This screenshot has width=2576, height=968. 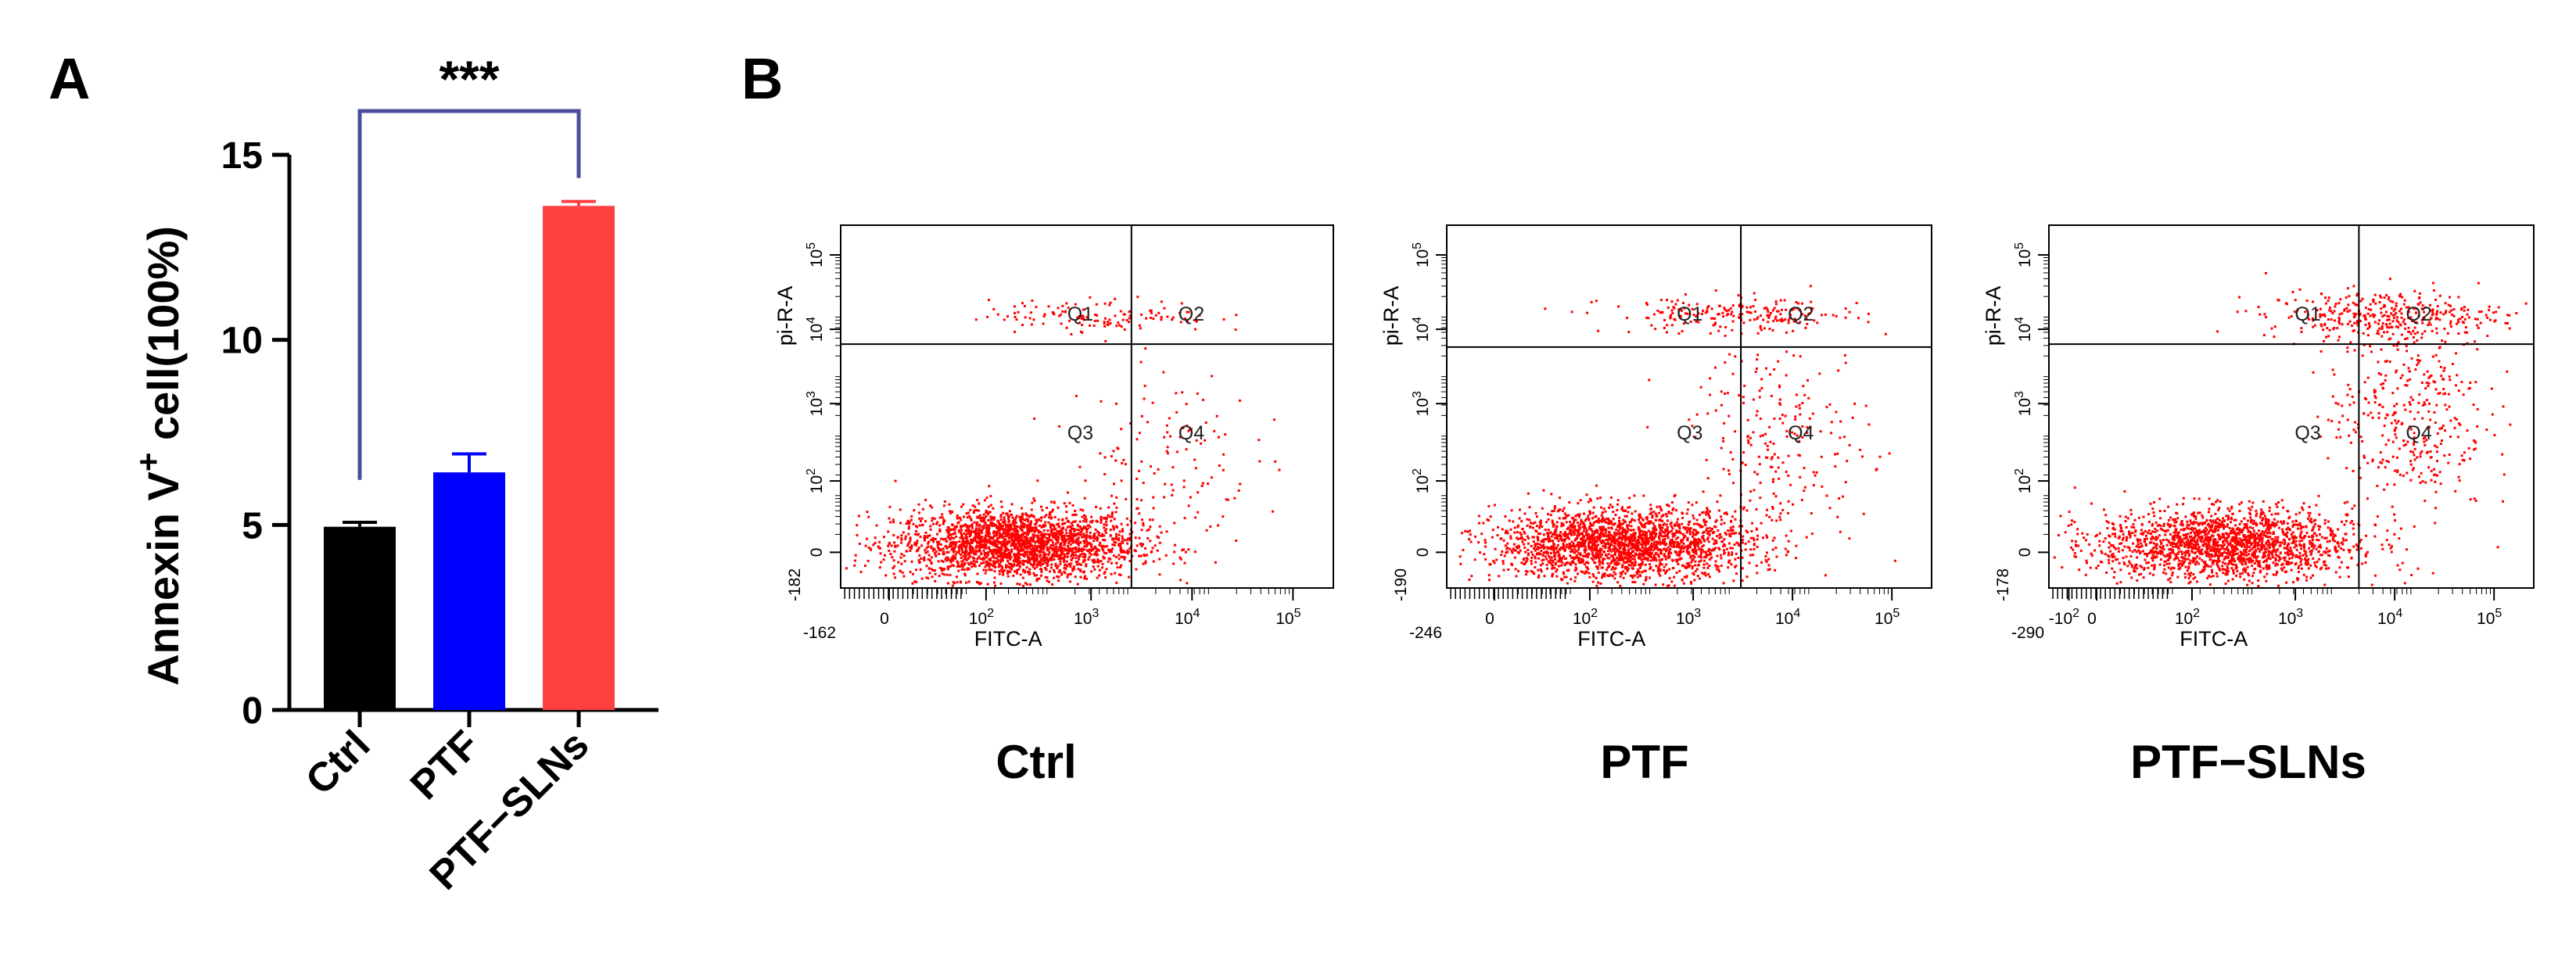 What do you see at coordinates (469, 294) in the screenshot?
I see `significance-bracket` at bounding box center [469, 294].